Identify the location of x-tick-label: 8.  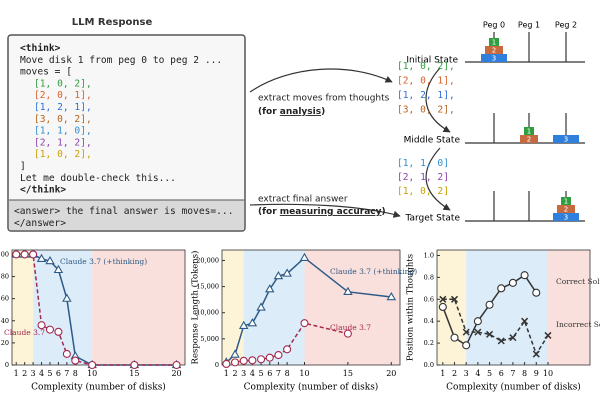
(287, 373).